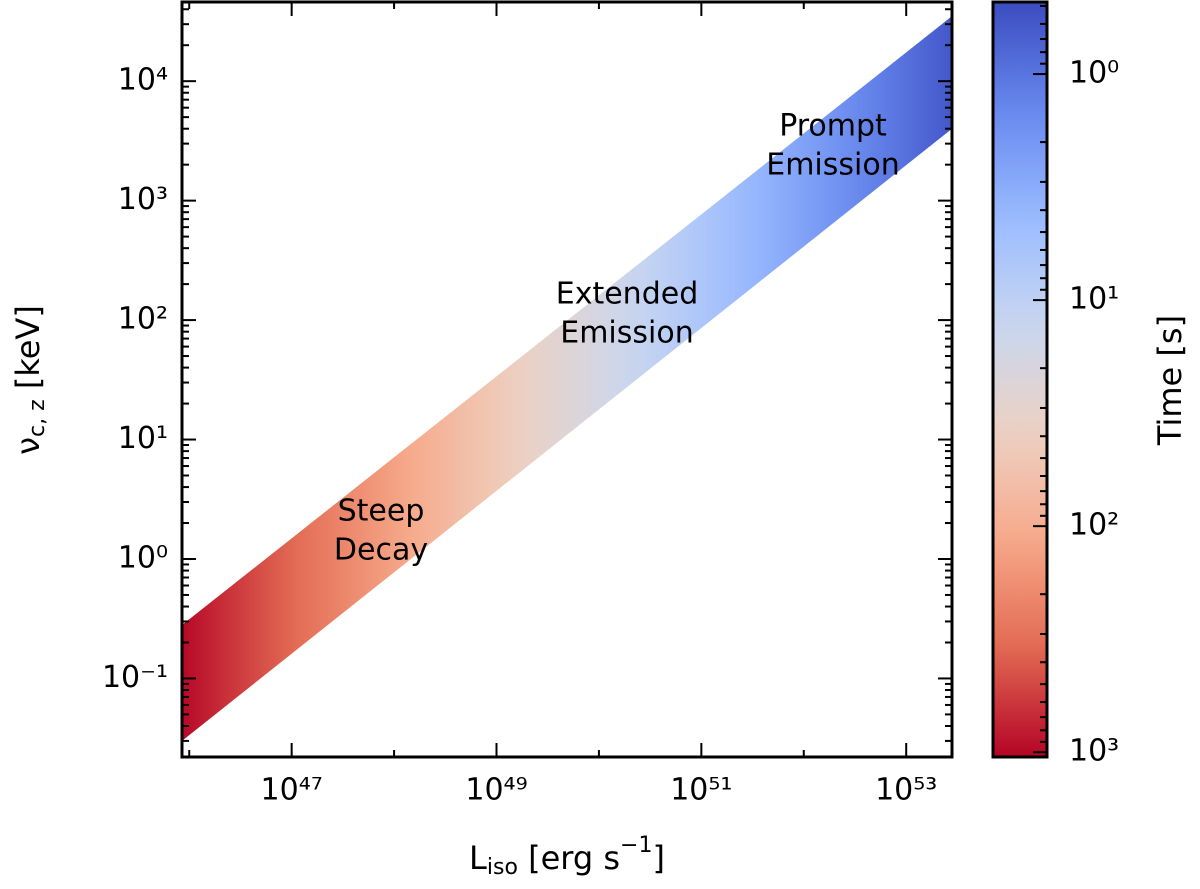  Describe the element at coordinates (1094, 525) in the screenshot. I see `colorbar-tick-label: 10²` at that location.